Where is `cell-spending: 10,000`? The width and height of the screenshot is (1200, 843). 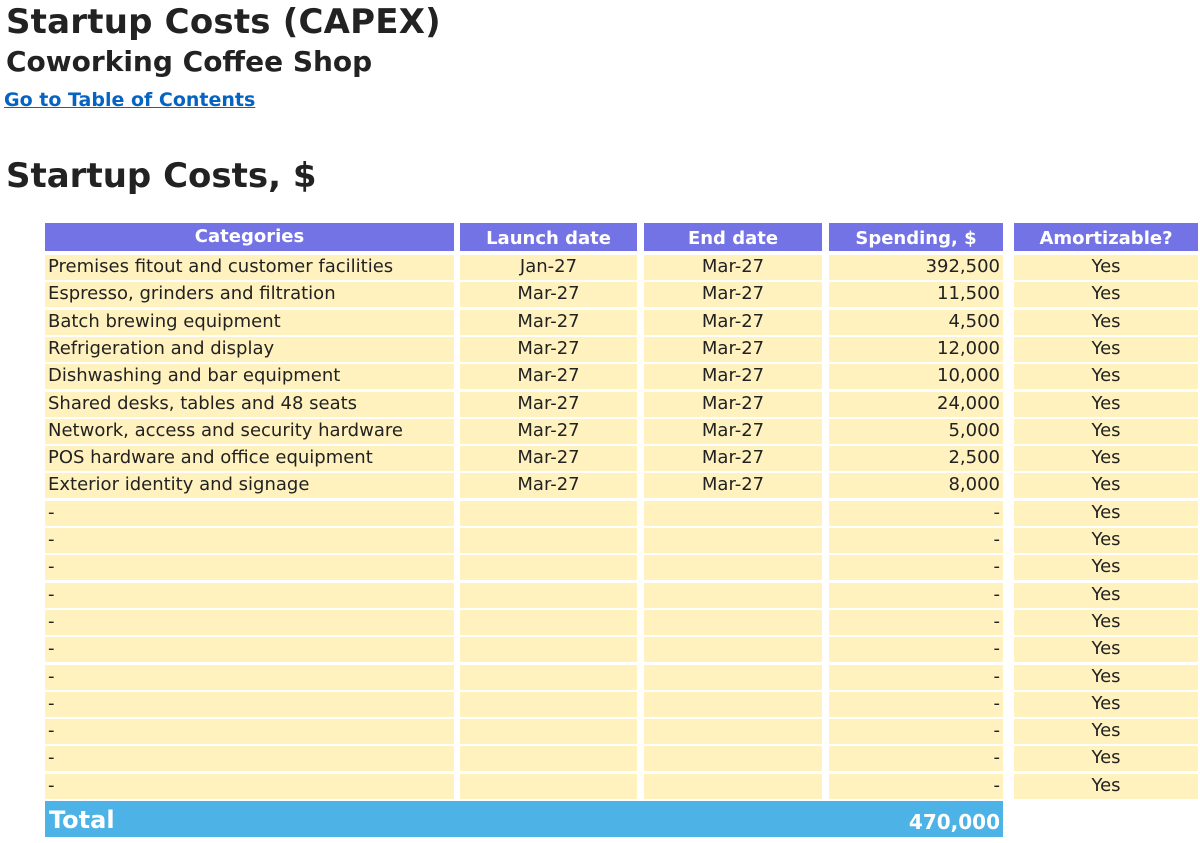 cell-spending: 10,000 is located at coordinates (916, 376).